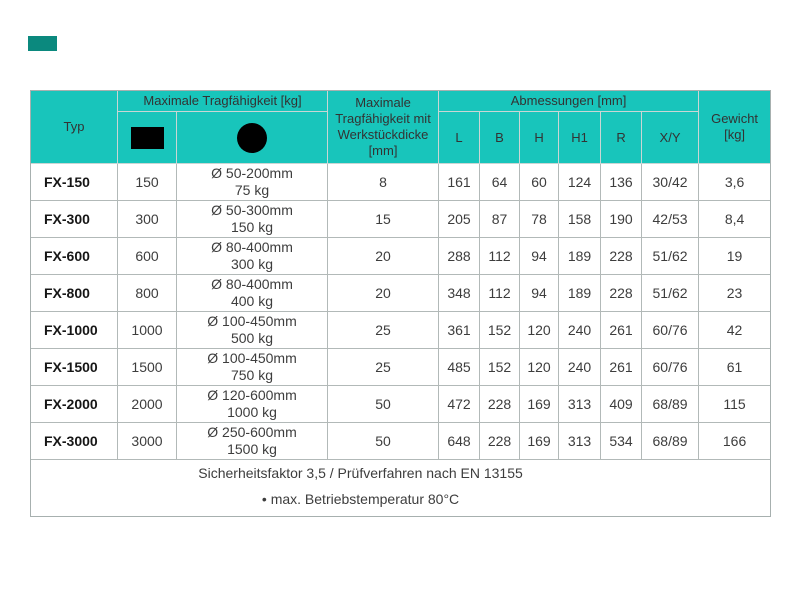 The width and height of the screenshot is (800, 600). Describe the element at coordinates (670, 182) in the screenshot. I see `cell-XY: 30/42` at that location.